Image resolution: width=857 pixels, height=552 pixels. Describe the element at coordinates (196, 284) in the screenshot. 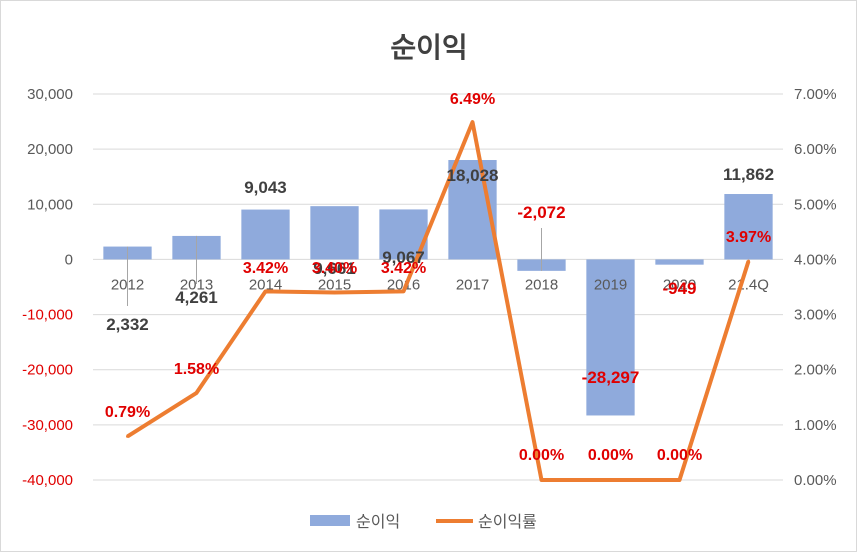

I see `x-tick-label: 2013` at that location.